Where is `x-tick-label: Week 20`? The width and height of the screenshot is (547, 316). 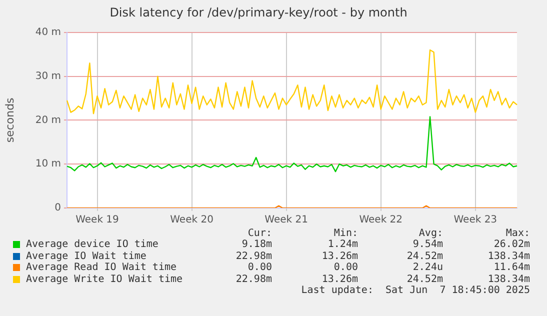 x-tick-label: Week 20 is located at coordinates (192, 220).